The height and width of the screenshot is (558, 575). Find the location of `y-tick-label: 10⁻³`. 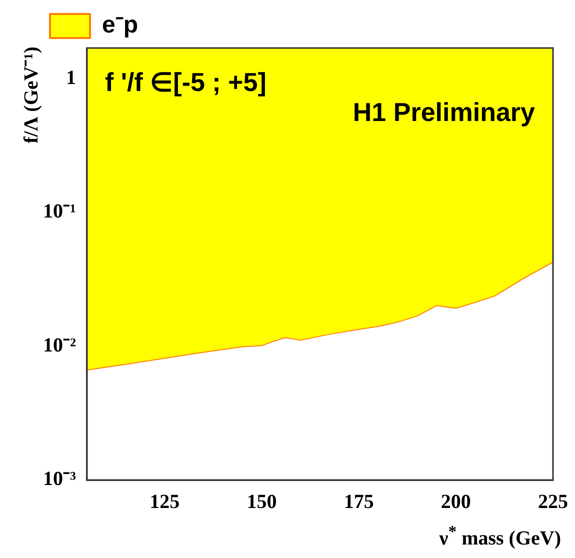

y-tick-label: 10⁻³ is located at coordinates (59, 479).